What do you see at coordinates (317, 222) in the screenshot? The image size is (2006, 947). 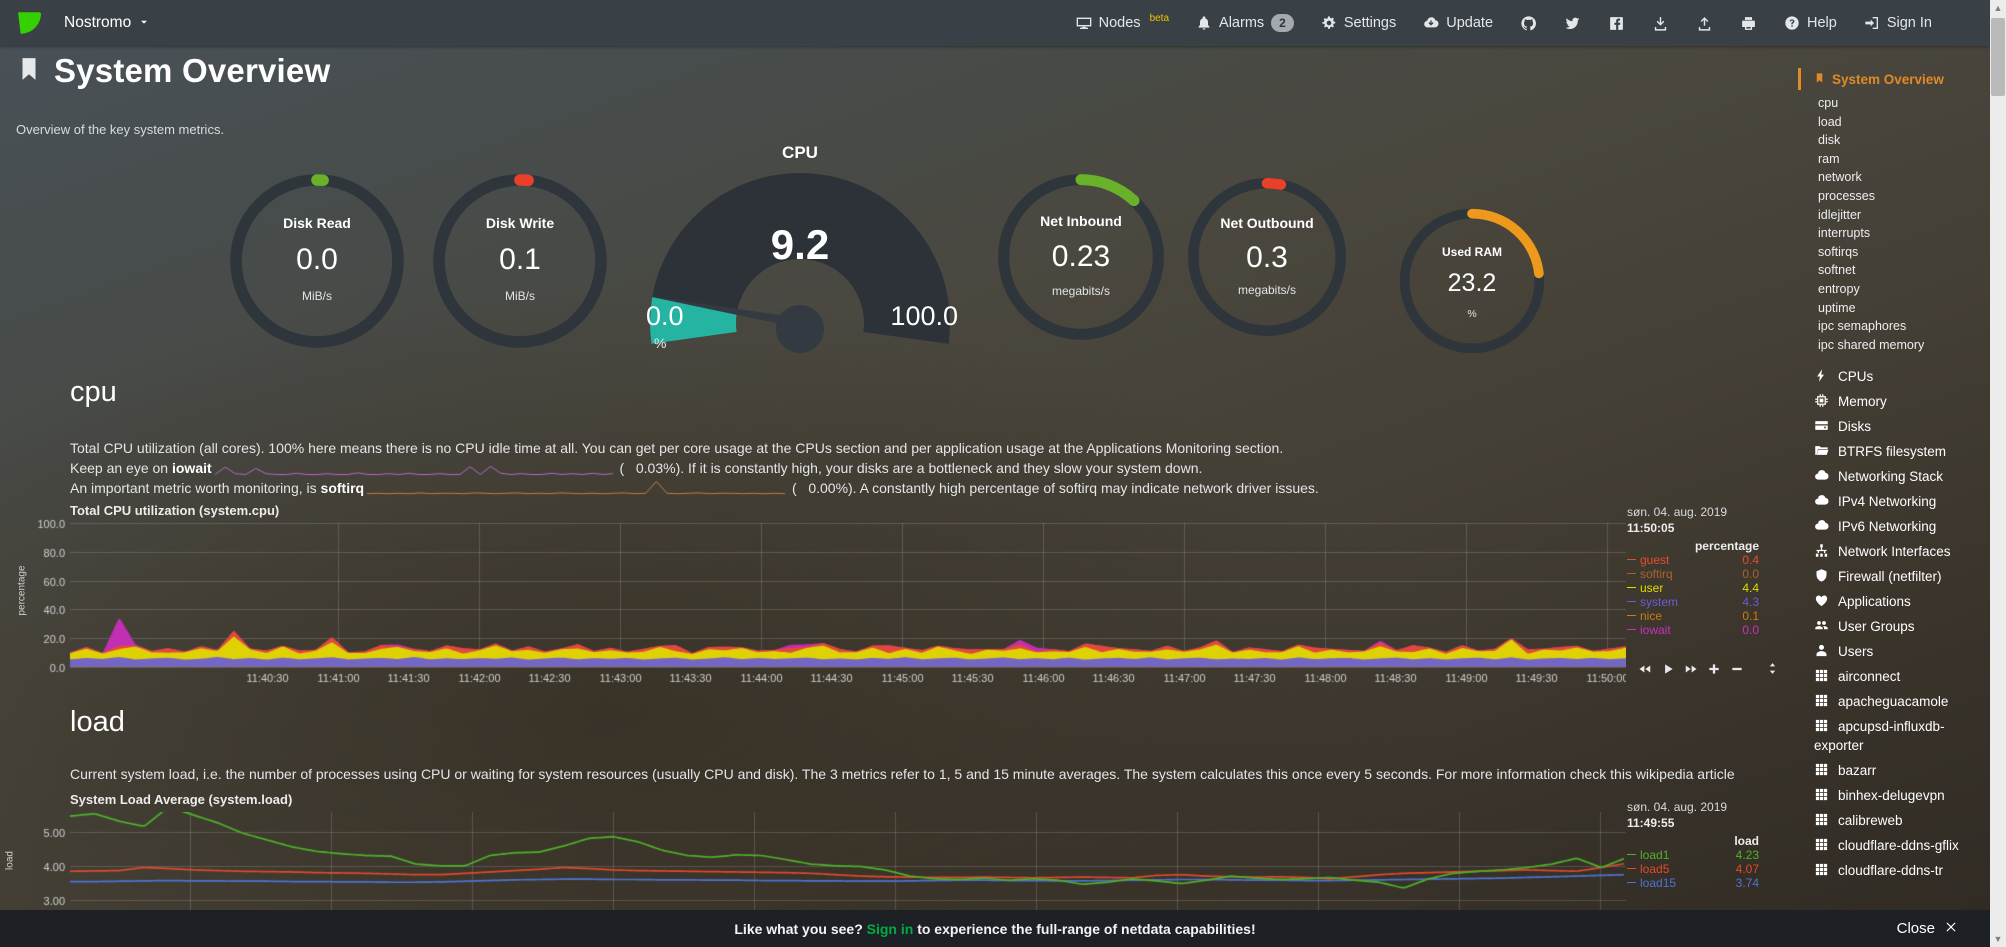 I see `gauge-title: Disk Read` at bounding box center [317, 222].